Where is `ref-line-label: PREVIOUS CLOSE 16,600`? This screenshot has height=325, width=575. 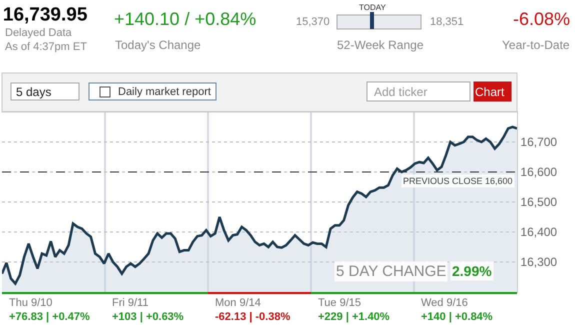
ref-line-label: PREVIOUS CLOSE 16,600 is located at coordinates (458, 181).